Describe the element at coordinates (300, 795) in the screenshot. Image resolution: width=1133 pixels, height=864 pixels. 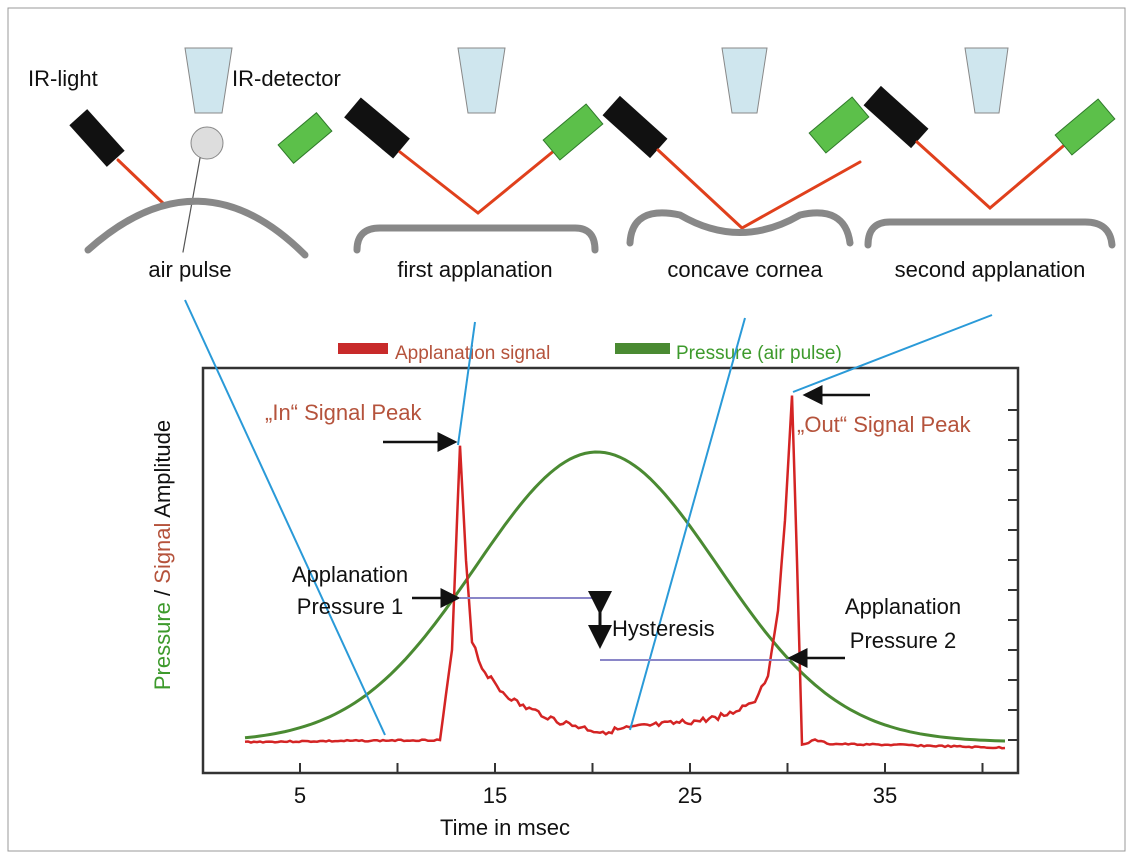
I see `x-tick-label: 5` at that location.